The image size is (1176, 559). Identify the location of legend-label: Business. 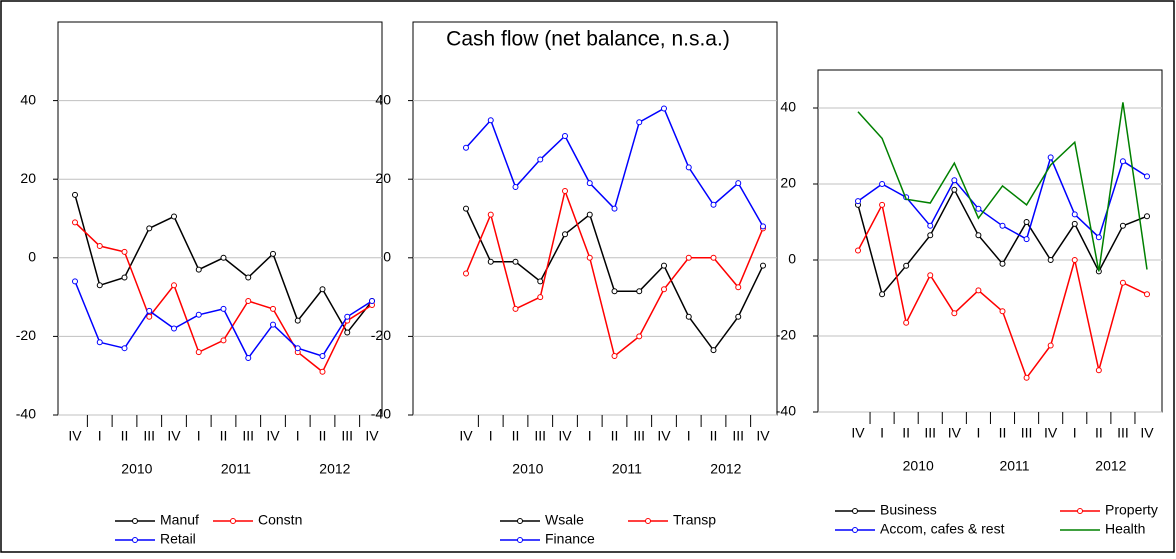
(908, 510).